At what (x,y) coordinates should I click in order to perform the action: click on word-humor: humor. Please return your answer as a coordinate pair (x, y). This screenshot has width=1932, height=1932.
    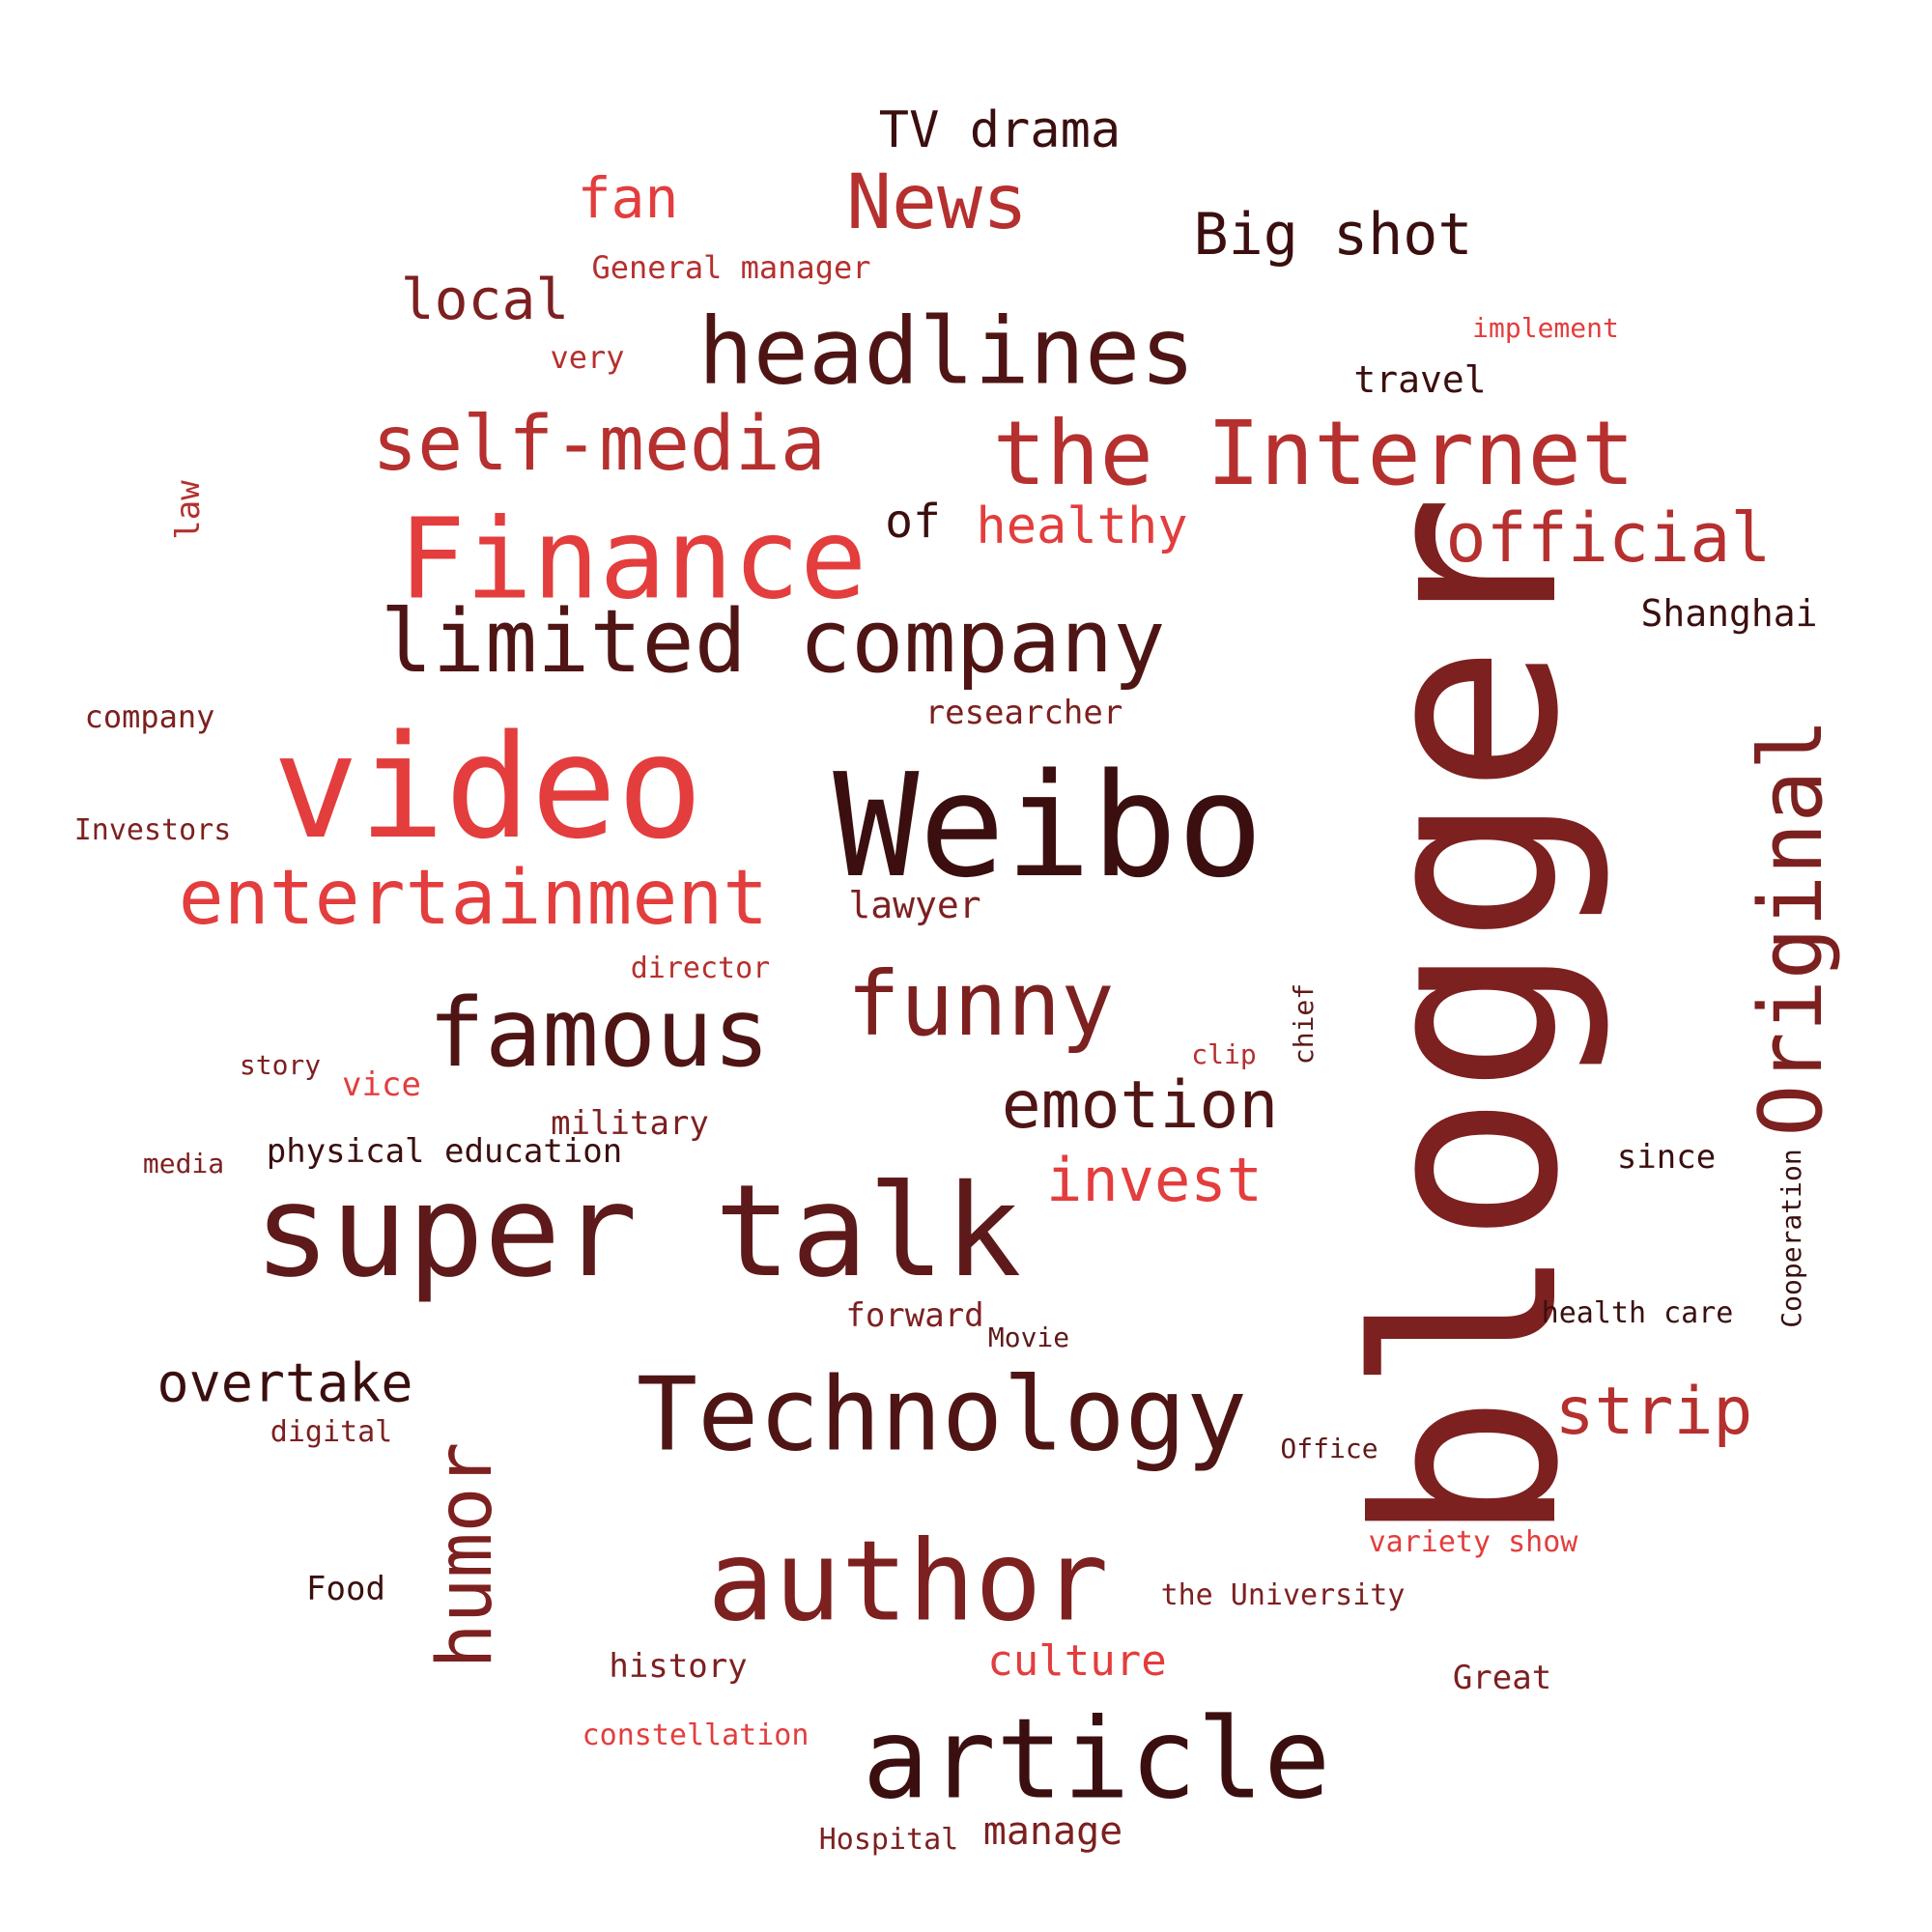
    Looking at the image, I should click on (465, 1555).